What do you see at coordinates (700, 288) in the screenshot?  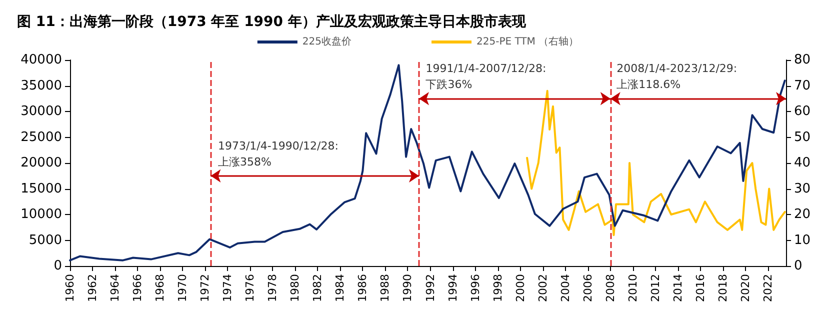 I see `x-tick-label: 2016` at bounding box center [700, 288].